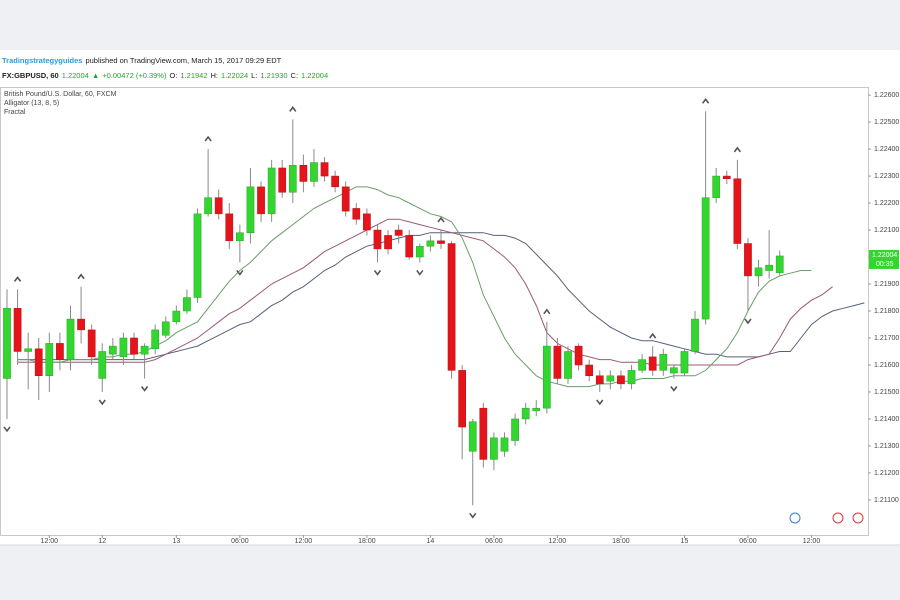 This screenshot has width=900, height=600. I want to click on y-tick-label: 1.21600, so click(886, 365).